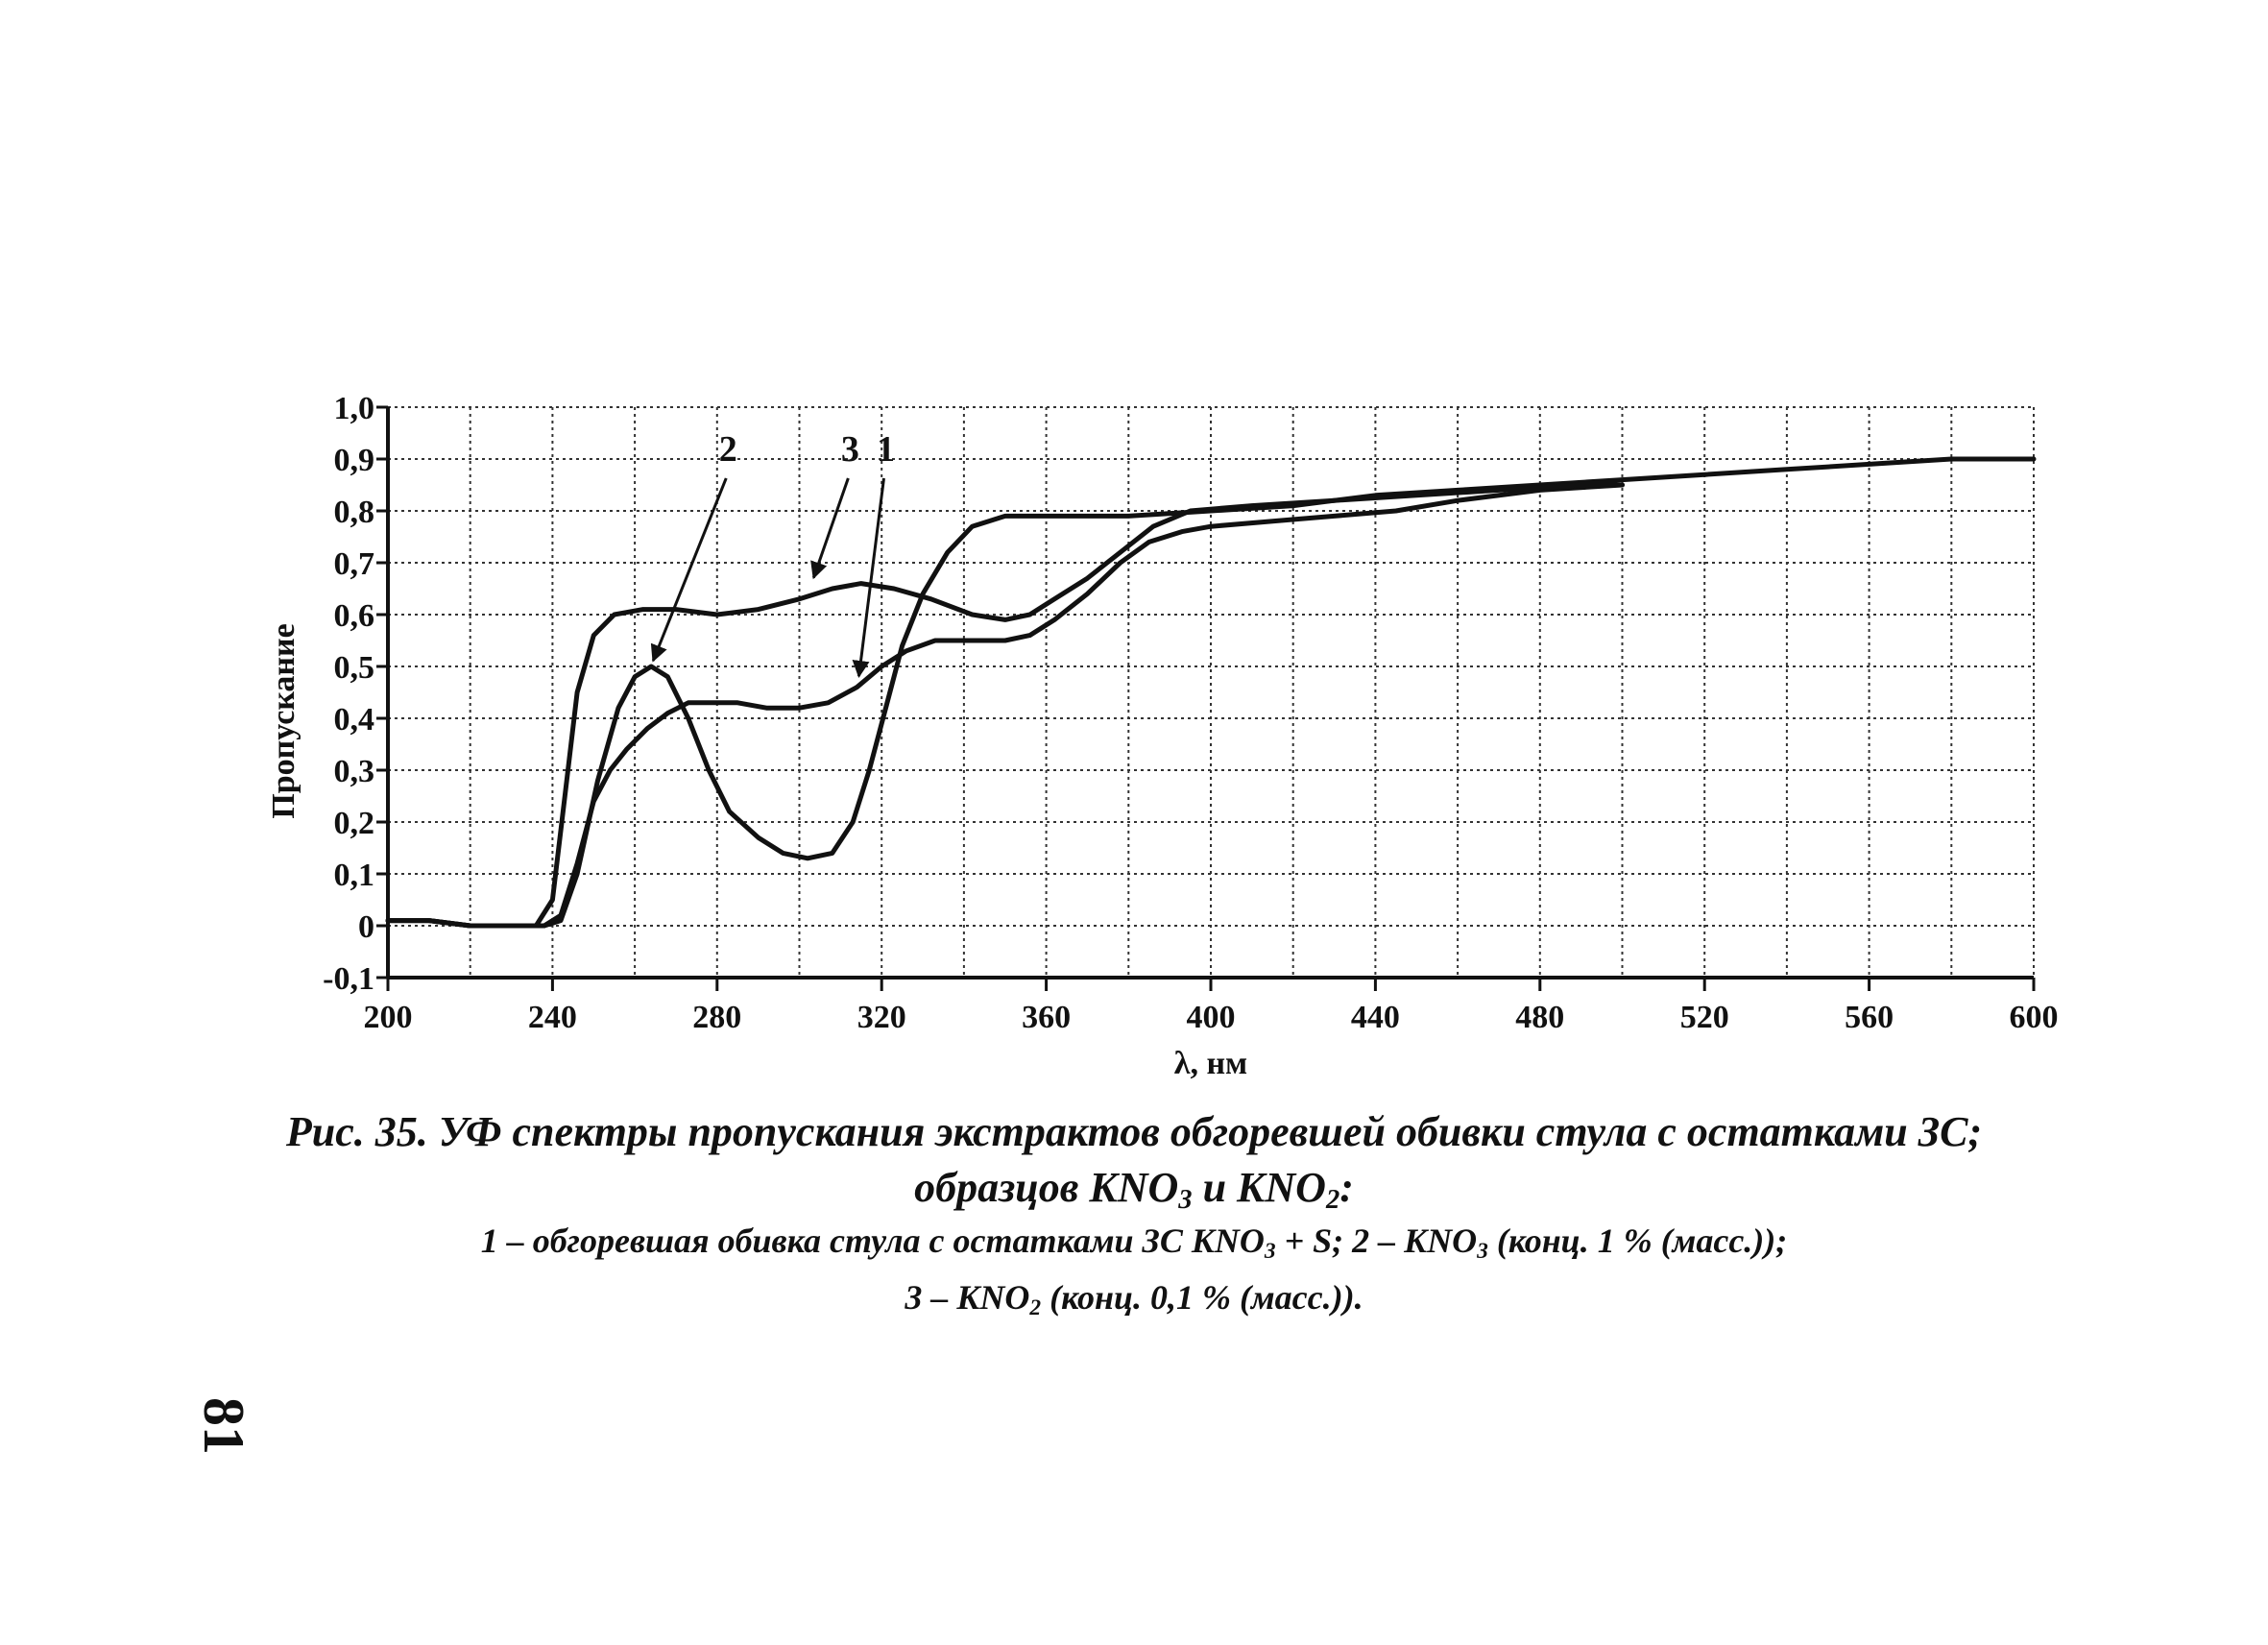 The width and height of the screenshot is (2268, 1645). Describe the element at coordinates (388, 1017) in the screenshot. I see `x-tick-label: 200` at that location.